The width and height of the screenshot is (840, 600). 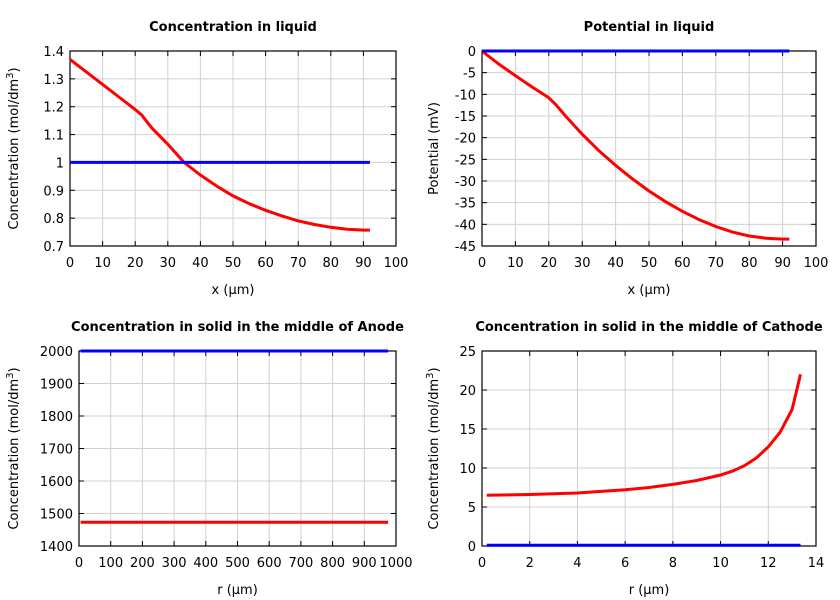 I want to click on y-tick-label: 0.8, so click(x=53, y=219).